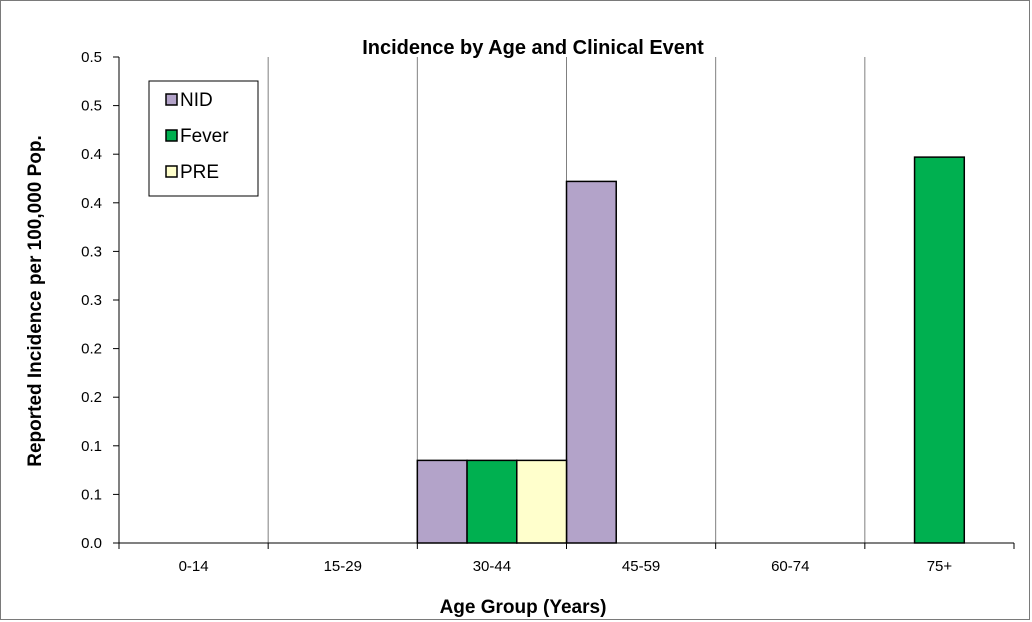 This screenshot has height=622, width=1032. Describe the element at coordinates (523, 607) in the screenshot. I see `x-axis-title: Age Group (Years)` at that location.